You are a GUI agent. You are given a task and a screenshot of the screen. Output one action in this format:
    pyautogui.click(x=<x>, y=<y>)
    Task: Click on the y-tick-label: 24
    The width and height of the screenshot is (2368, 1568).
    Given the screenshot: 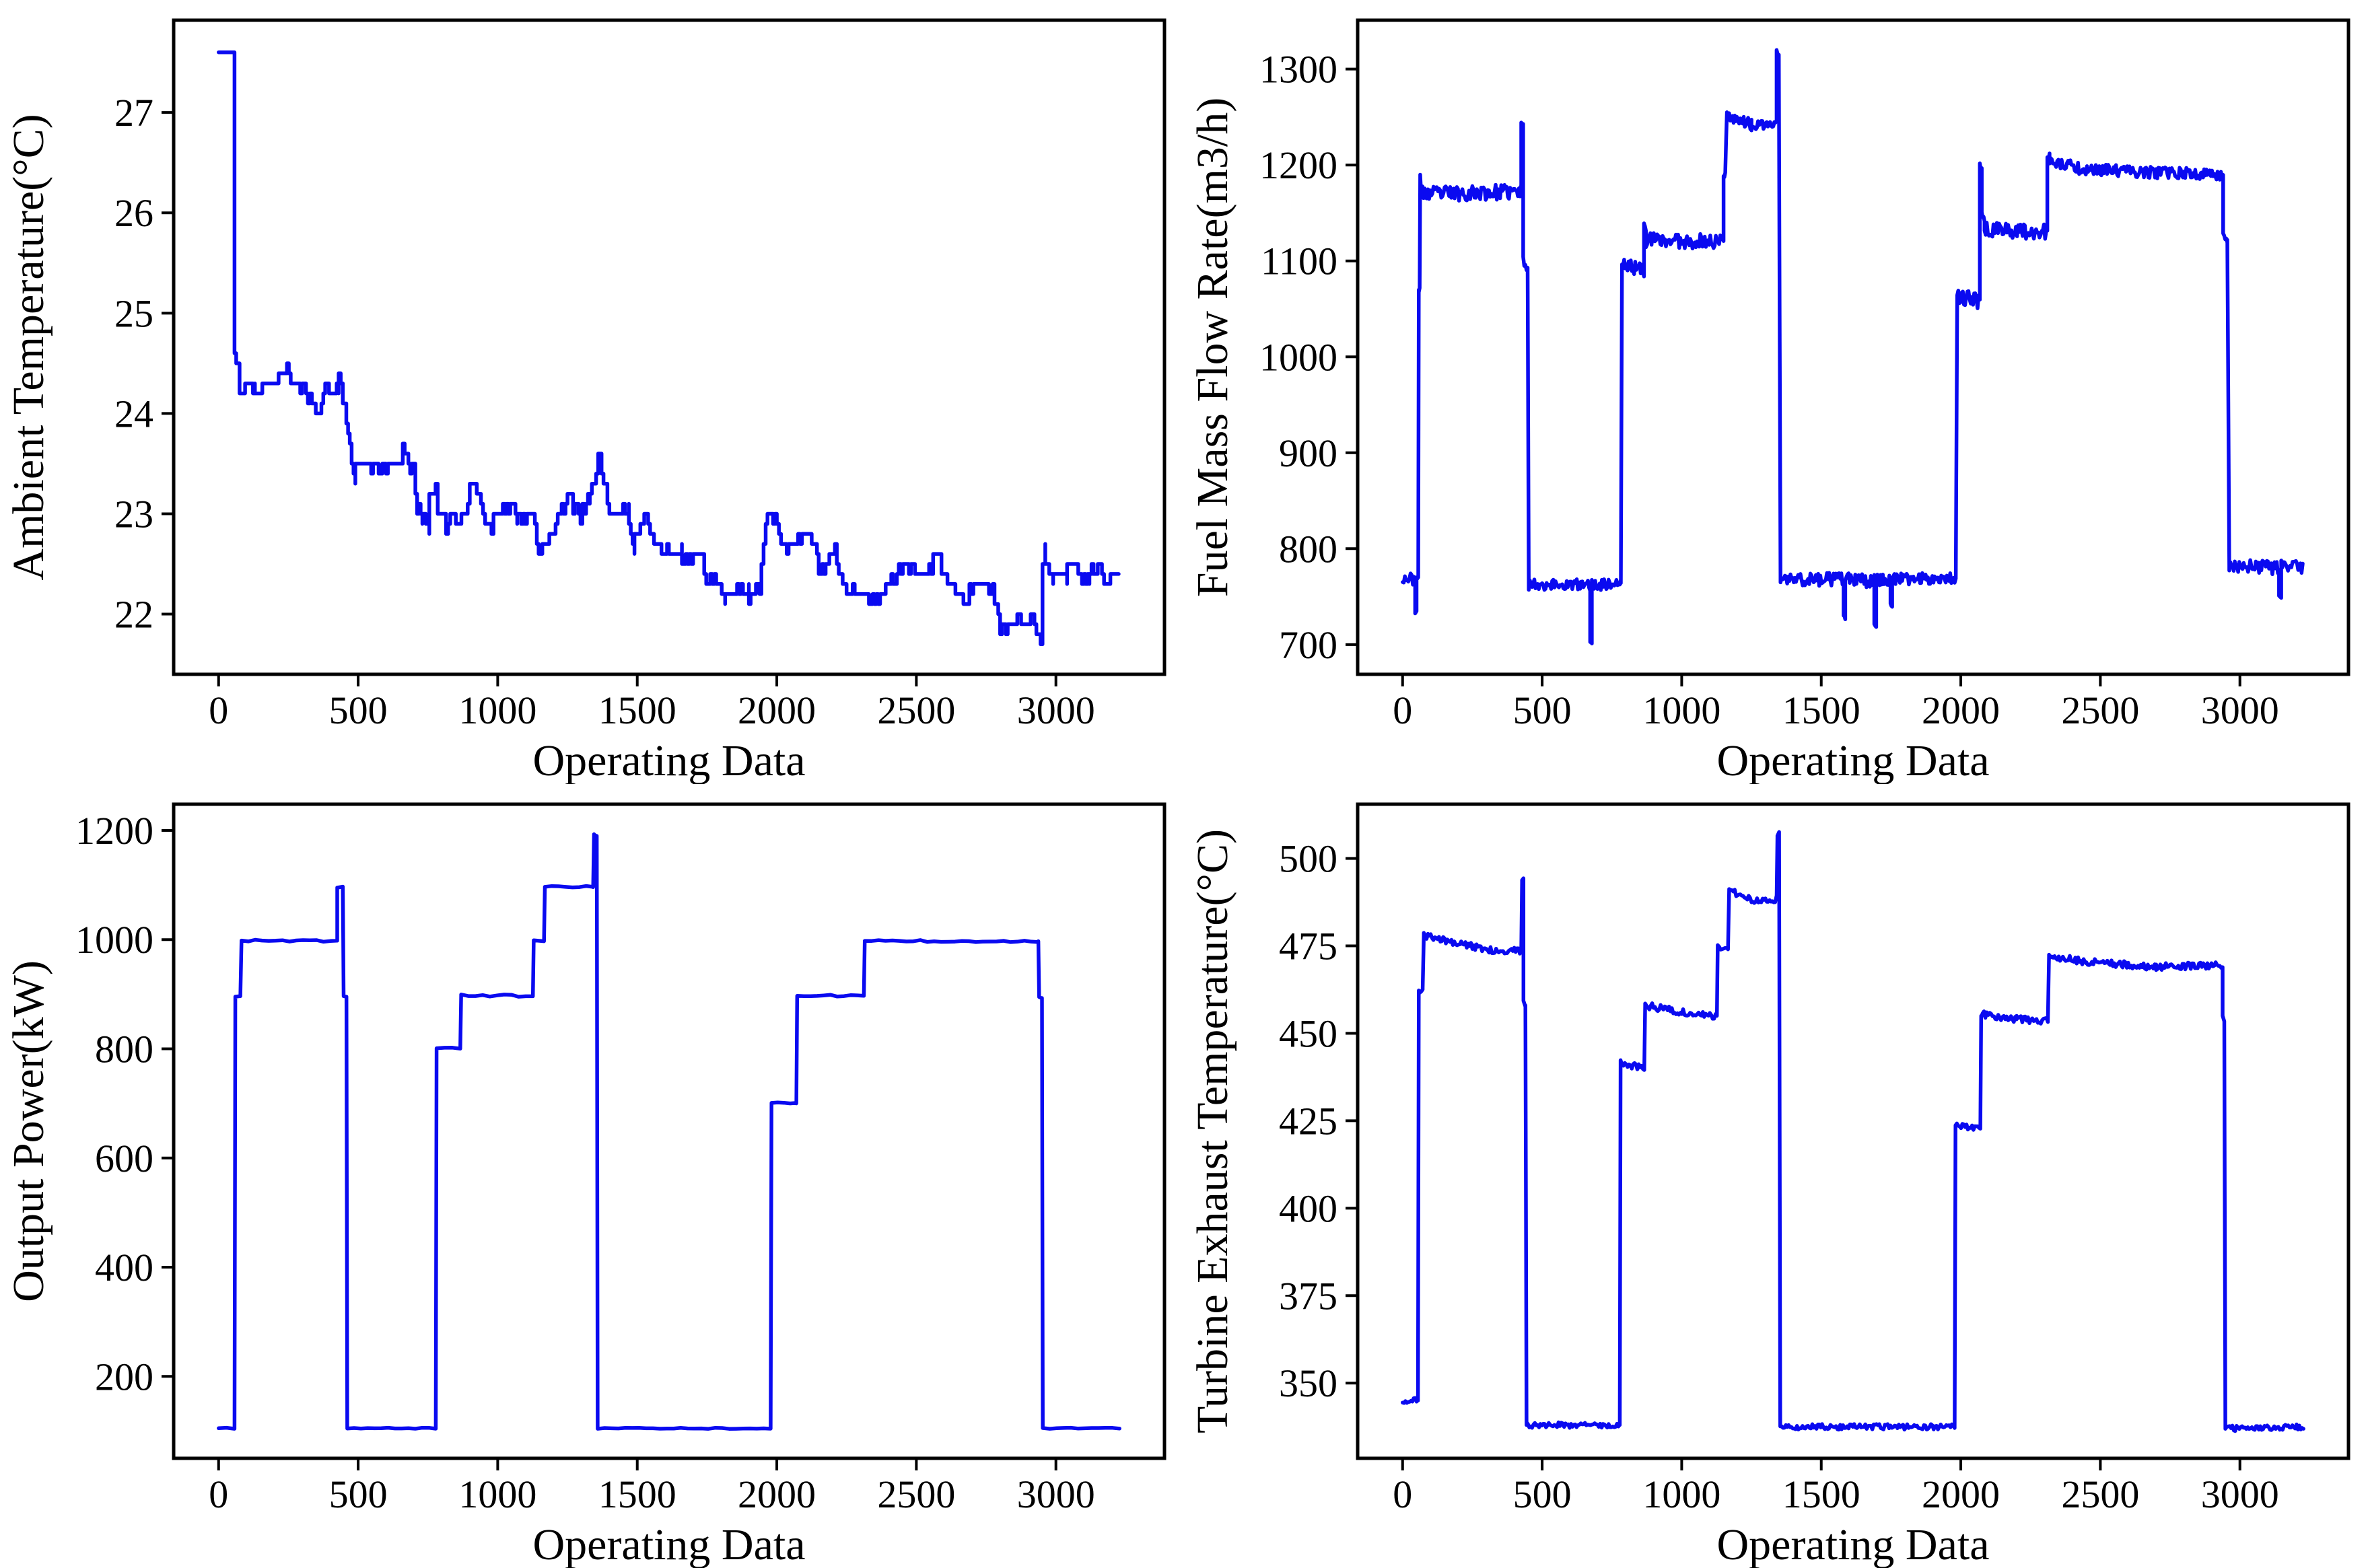 What is the action you would take?
    pyautogui.click(x=133, y=413)
    